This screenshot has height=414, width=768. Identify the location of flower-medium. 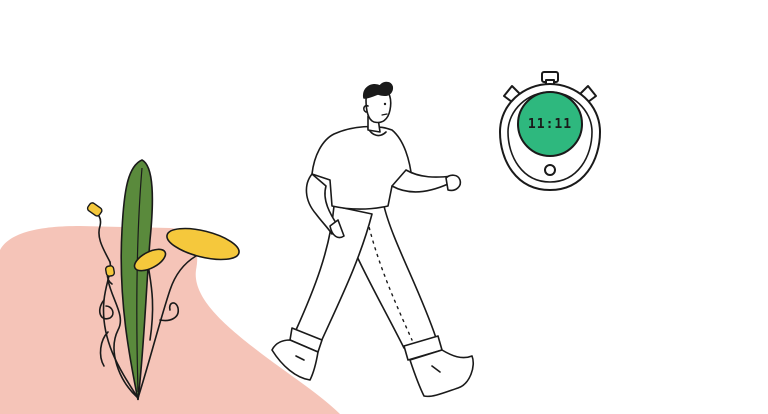
(150, 260).